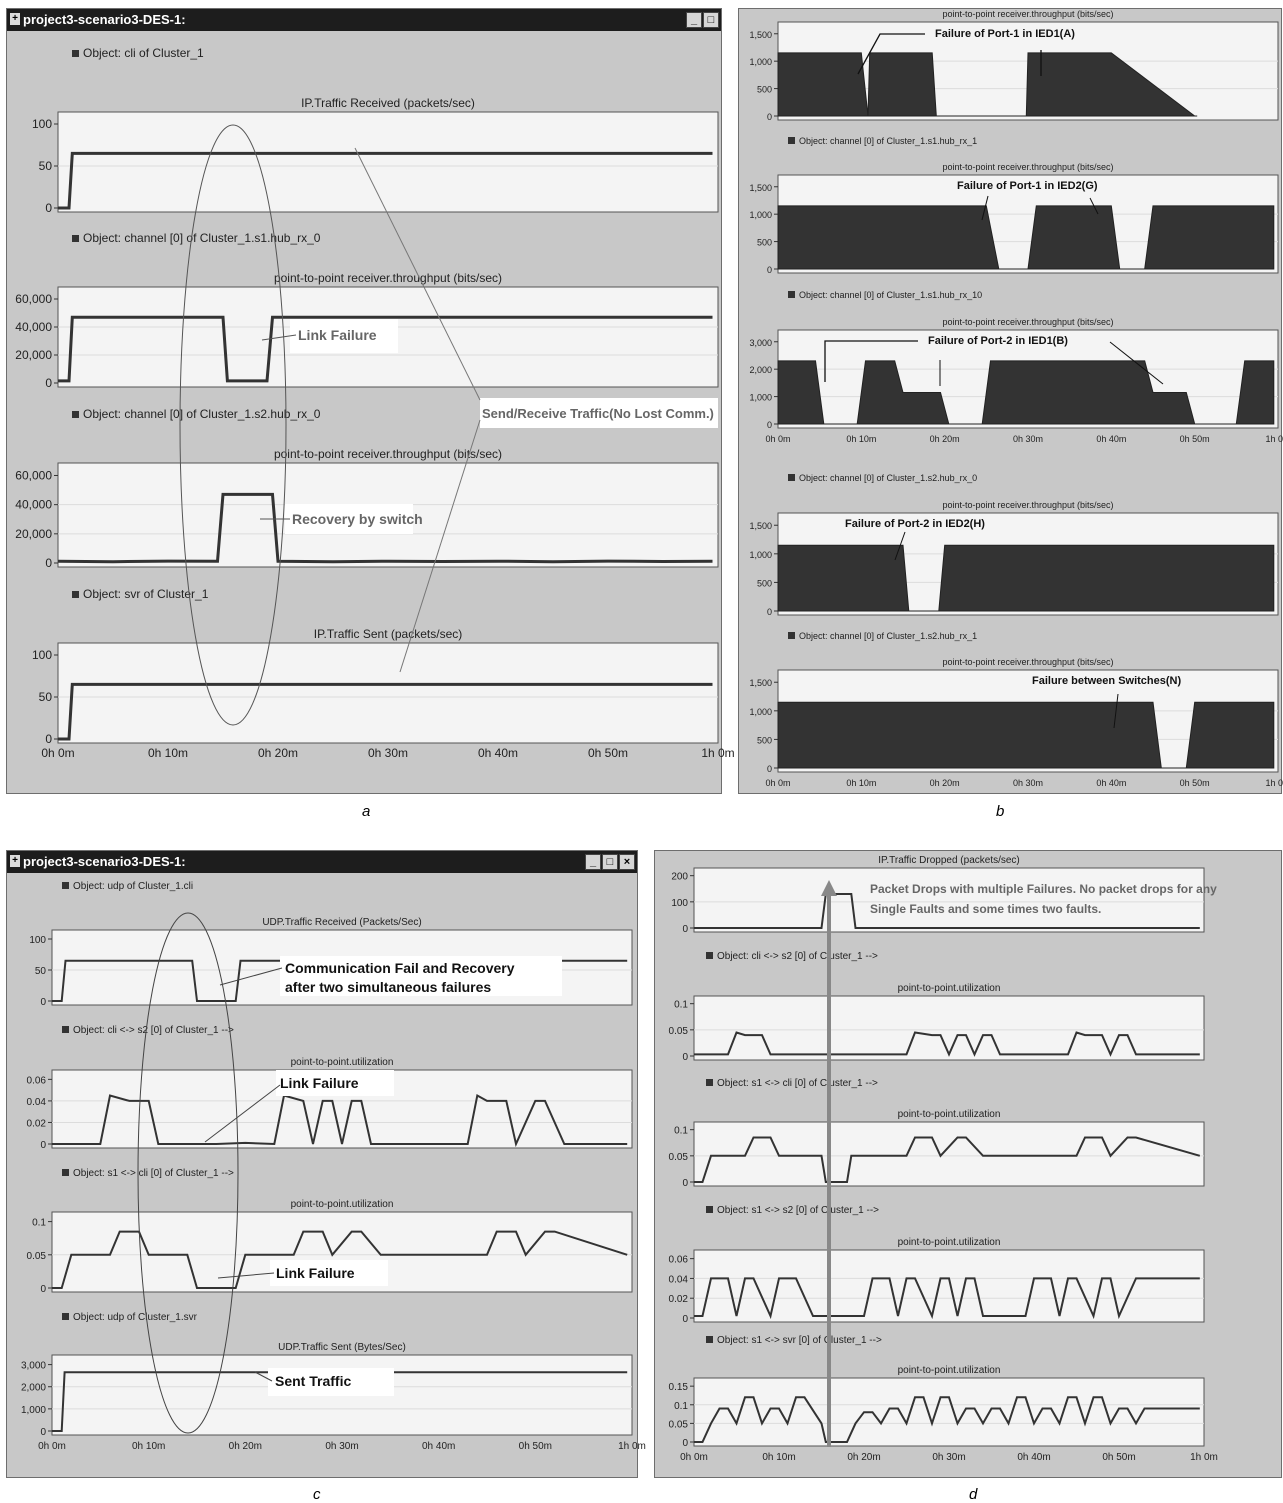 This screenshot has width=1283, height=1503. What do you see at coordinates (317, 1494) in the screenshot?
I see `panel-c-label: c` at bounding box center [317, 1494].